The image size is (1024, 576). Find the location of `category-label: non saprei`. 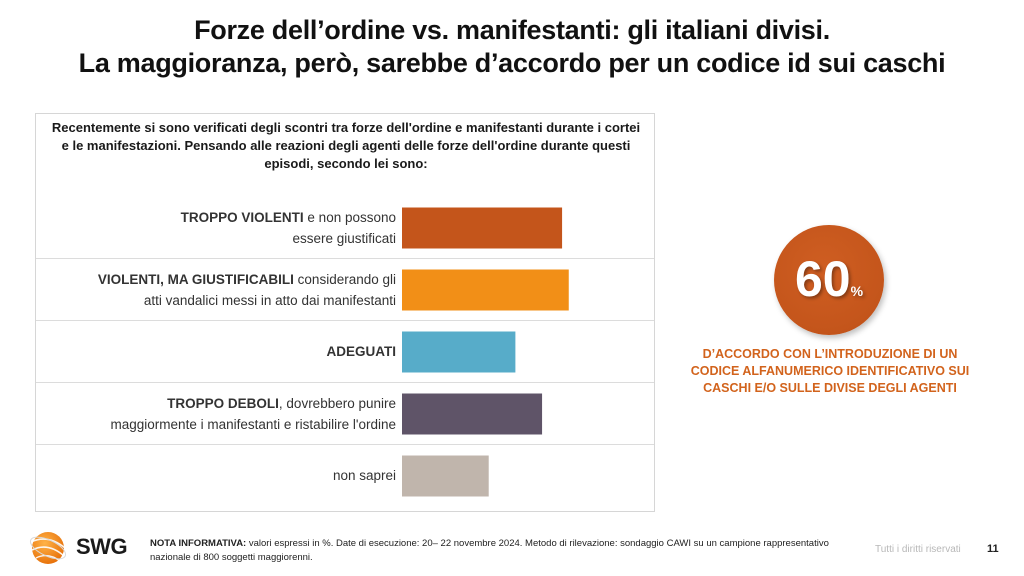

category-label: non saprei is located at coordinates (364, 475).